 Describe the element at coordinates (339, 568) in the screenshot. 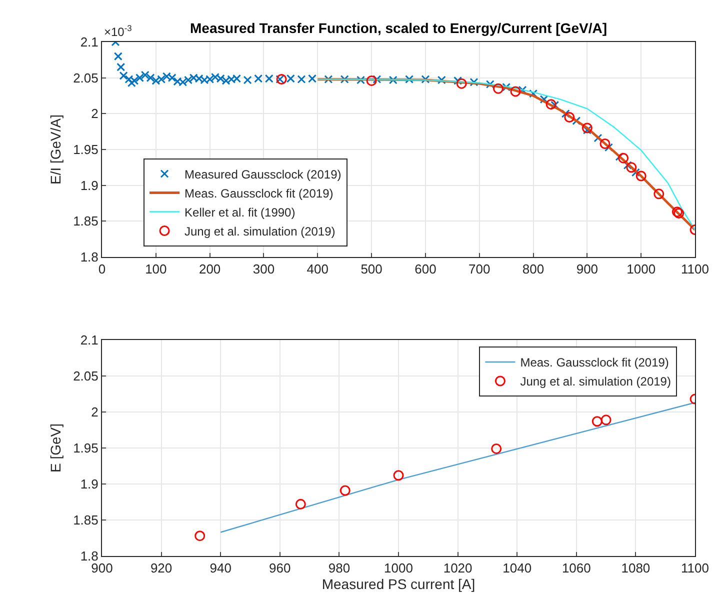

I see `x-tick-label: 980` at that location.